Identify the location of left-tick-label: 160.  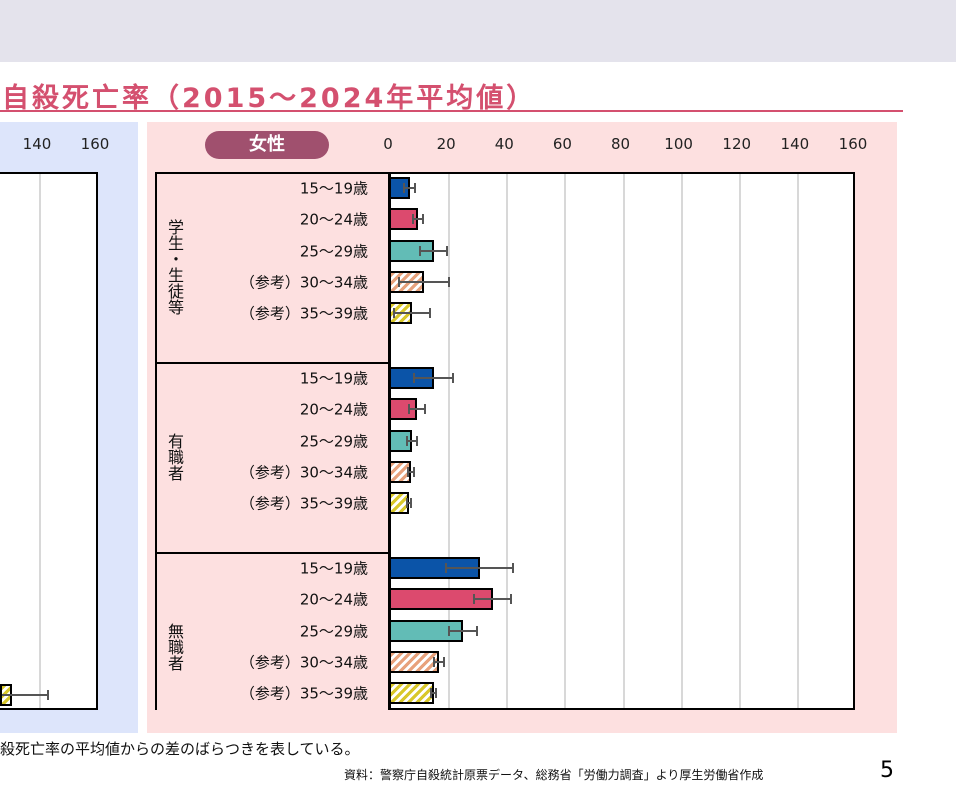
(95, 144).